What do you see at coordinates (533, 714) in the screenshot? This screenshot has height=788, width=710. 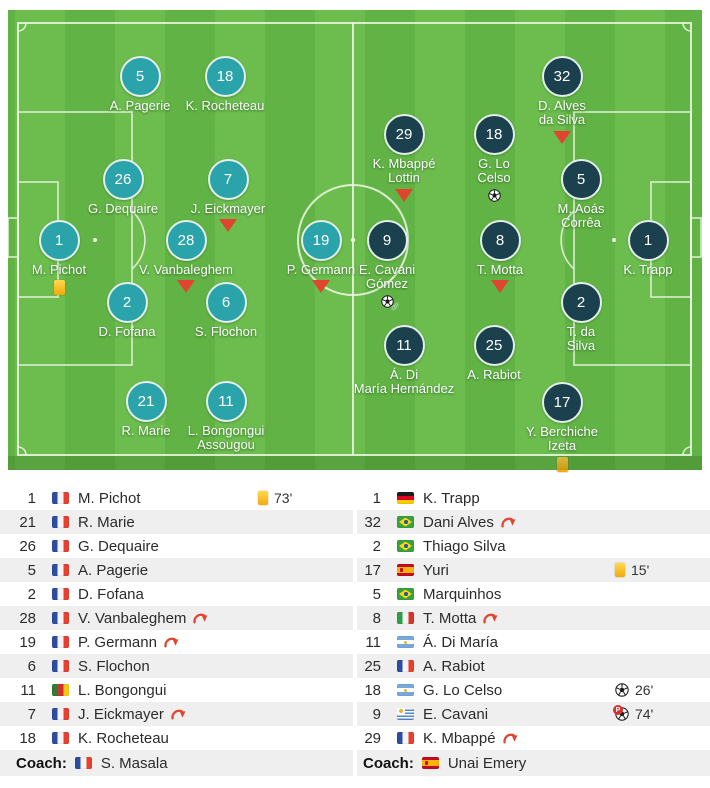 I see `player-row: 9 E. Cavani P 74'` at bounding box center [533, 714].